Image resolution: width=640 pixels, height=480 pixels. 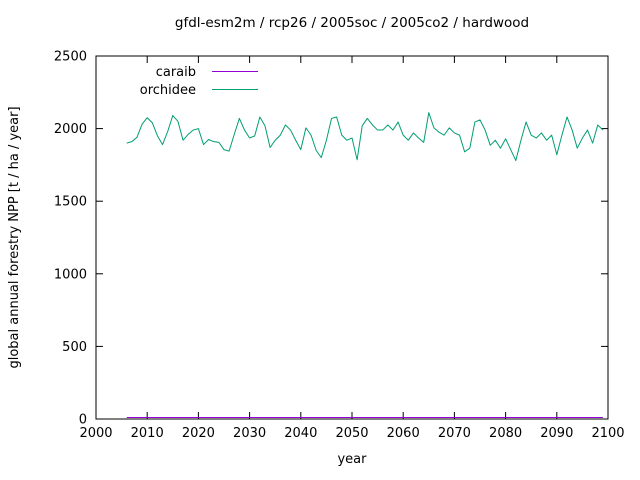 What do you see at coordinates (300, 433) in the screenshot?
I see `x-tick-label: 2040` at bounding box center [300, 433].